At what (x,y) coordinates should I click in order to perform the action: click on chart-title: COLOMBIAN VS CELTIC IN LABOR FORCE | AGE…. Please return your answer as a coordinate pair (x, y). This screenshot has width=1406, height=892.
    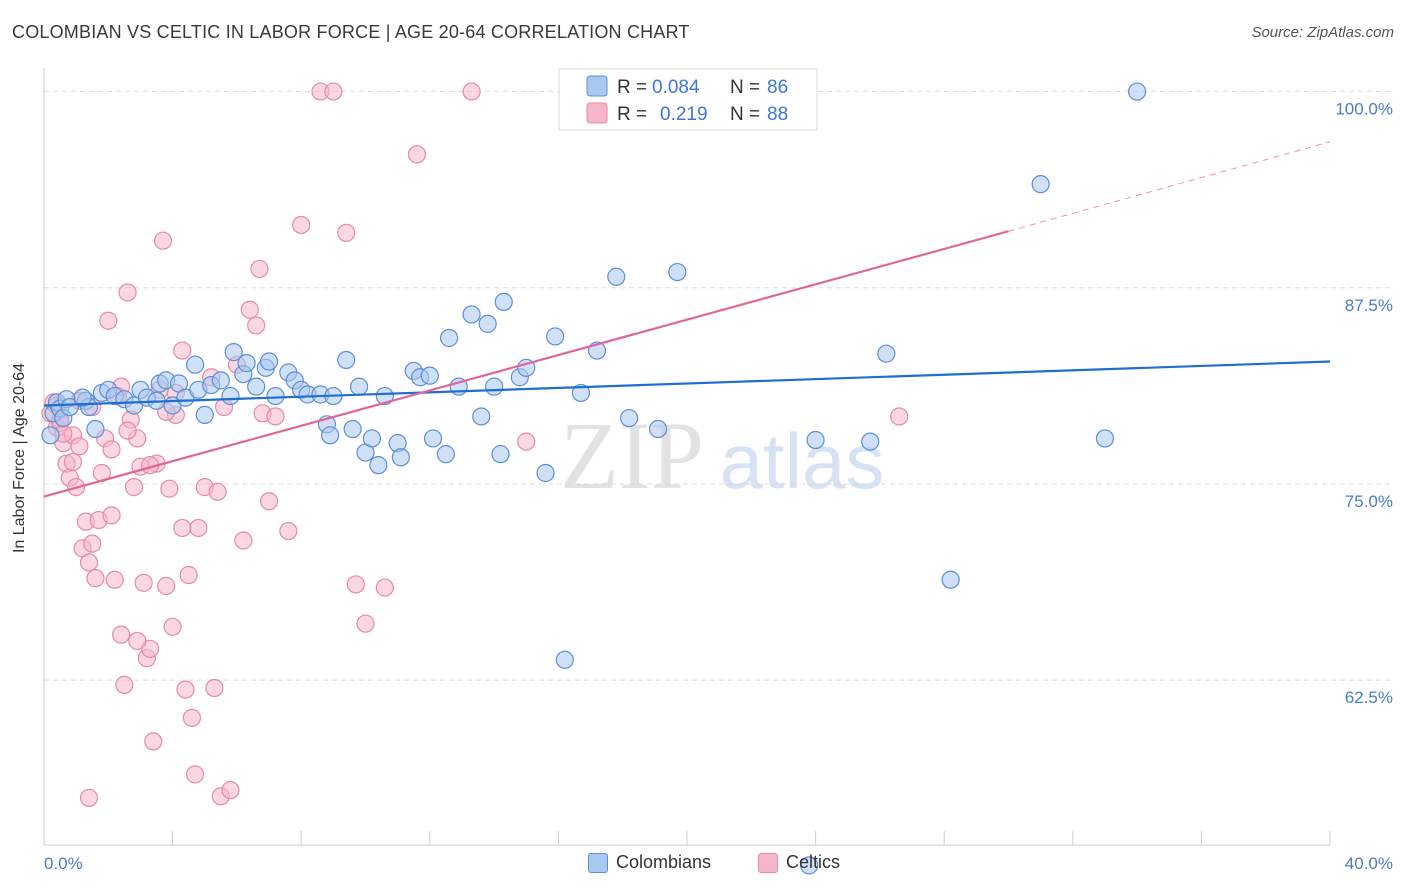
    Looking at the image, I should click on (351, 32).